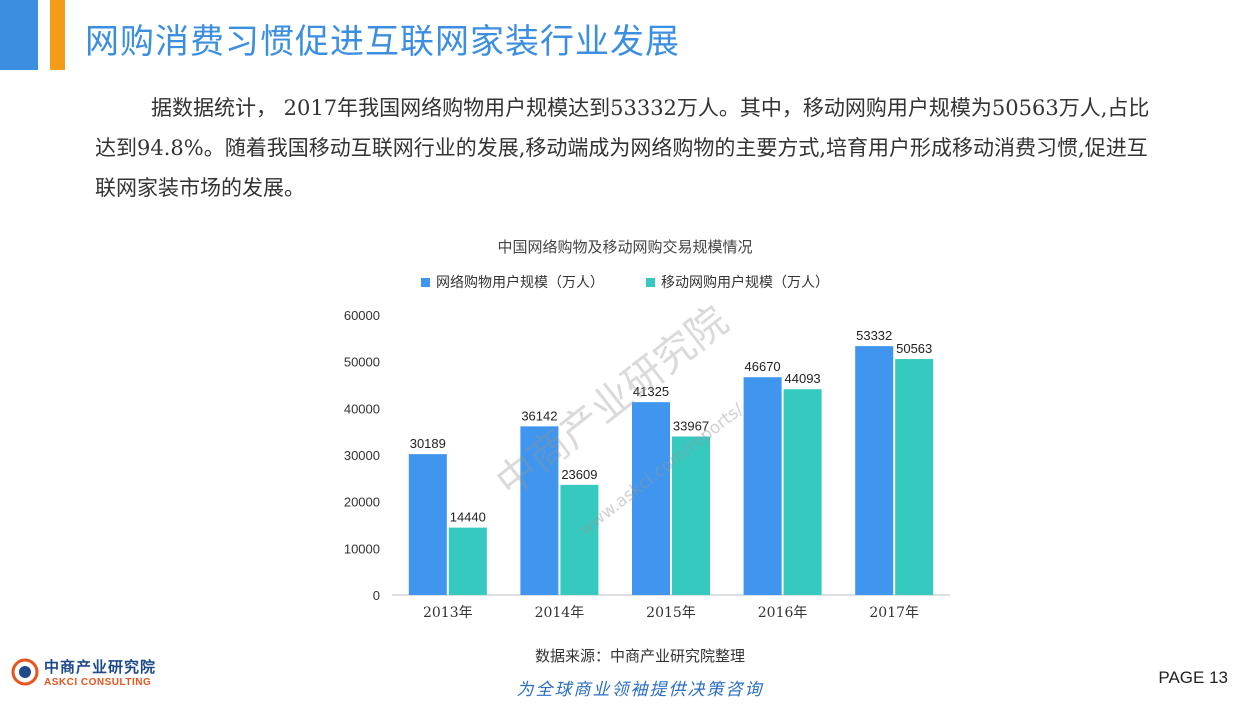 The height and width of the screenshot is (710, 1250). I want to click on page-number: PAGE 13, so click(1193, 677).